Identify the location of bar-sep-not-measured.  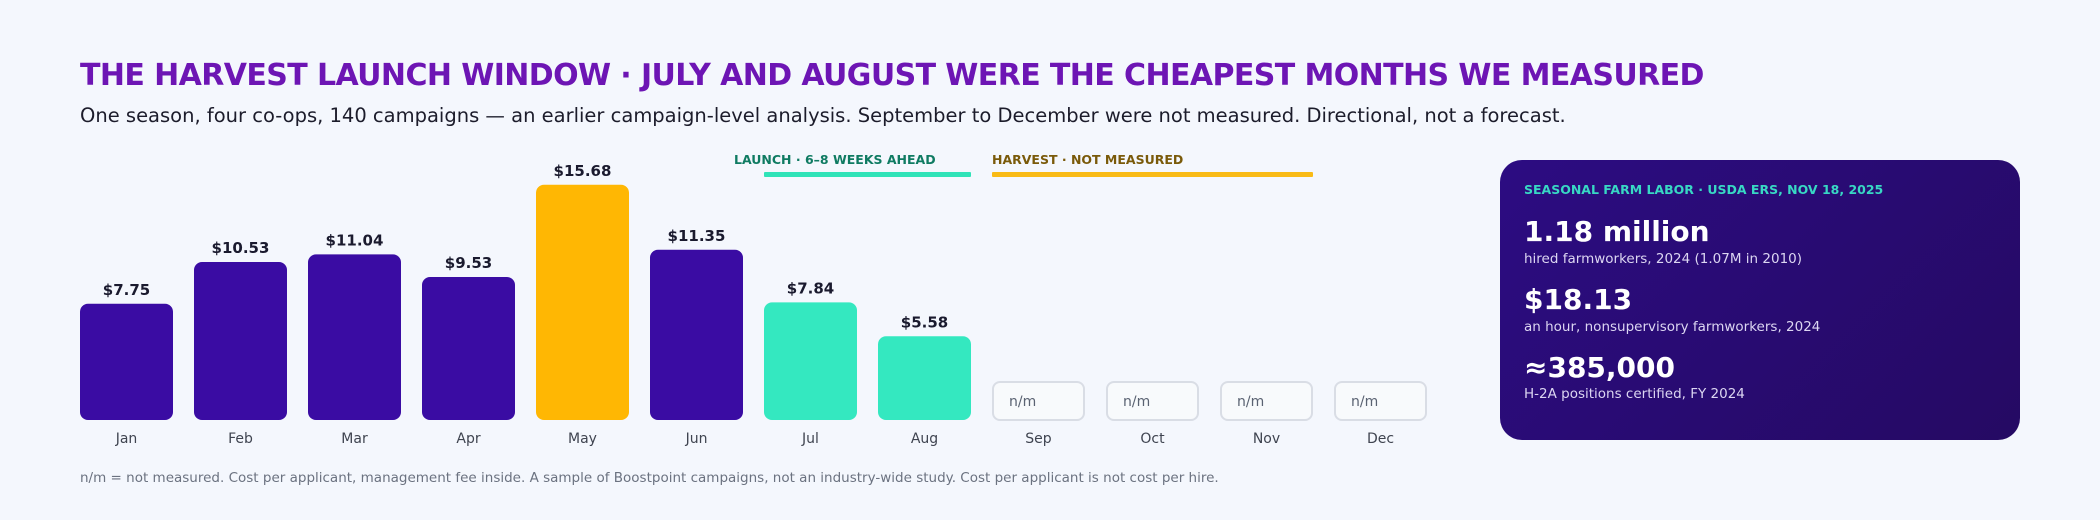
(1038, 401).